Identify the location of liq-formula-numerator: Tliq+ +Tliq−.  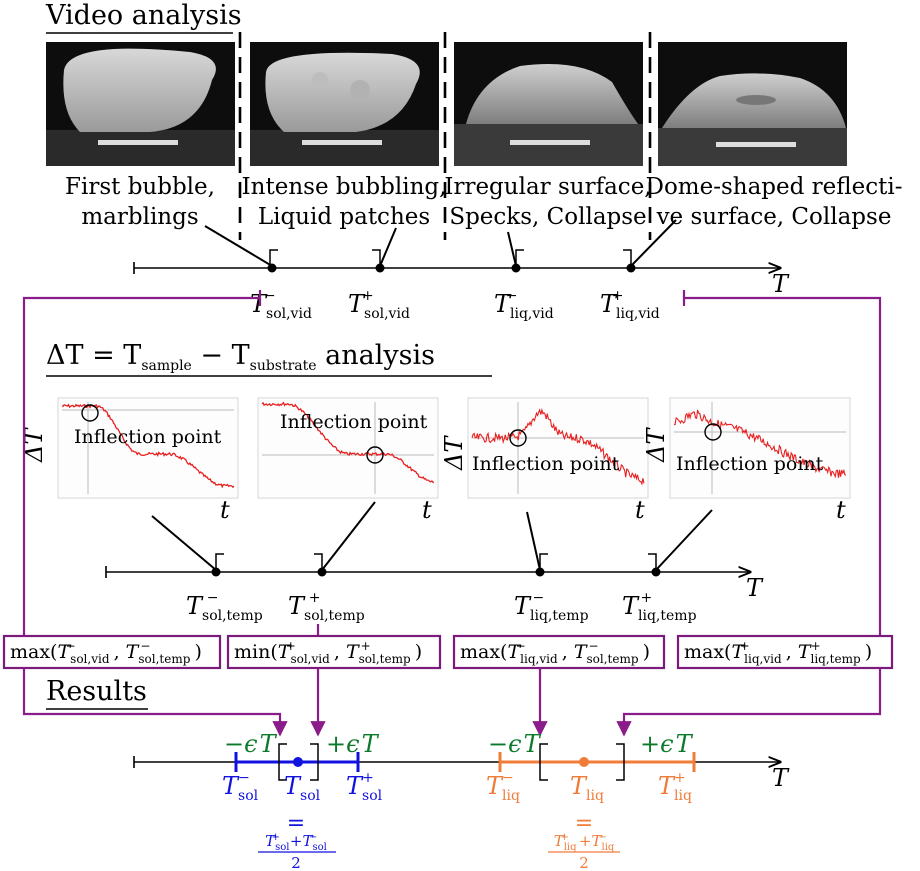
(584, 842).